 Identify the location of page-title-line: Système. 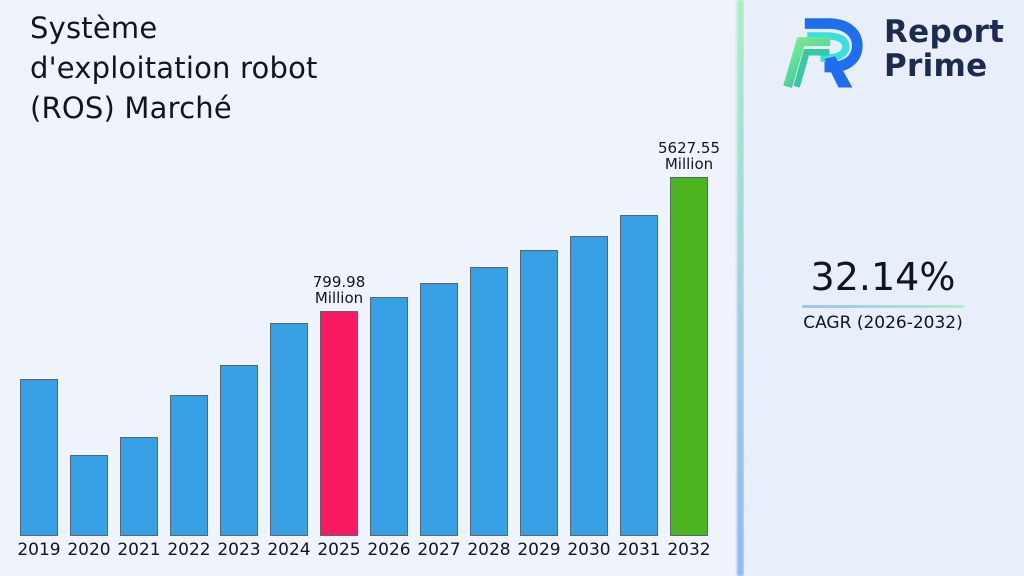
(94, 28).